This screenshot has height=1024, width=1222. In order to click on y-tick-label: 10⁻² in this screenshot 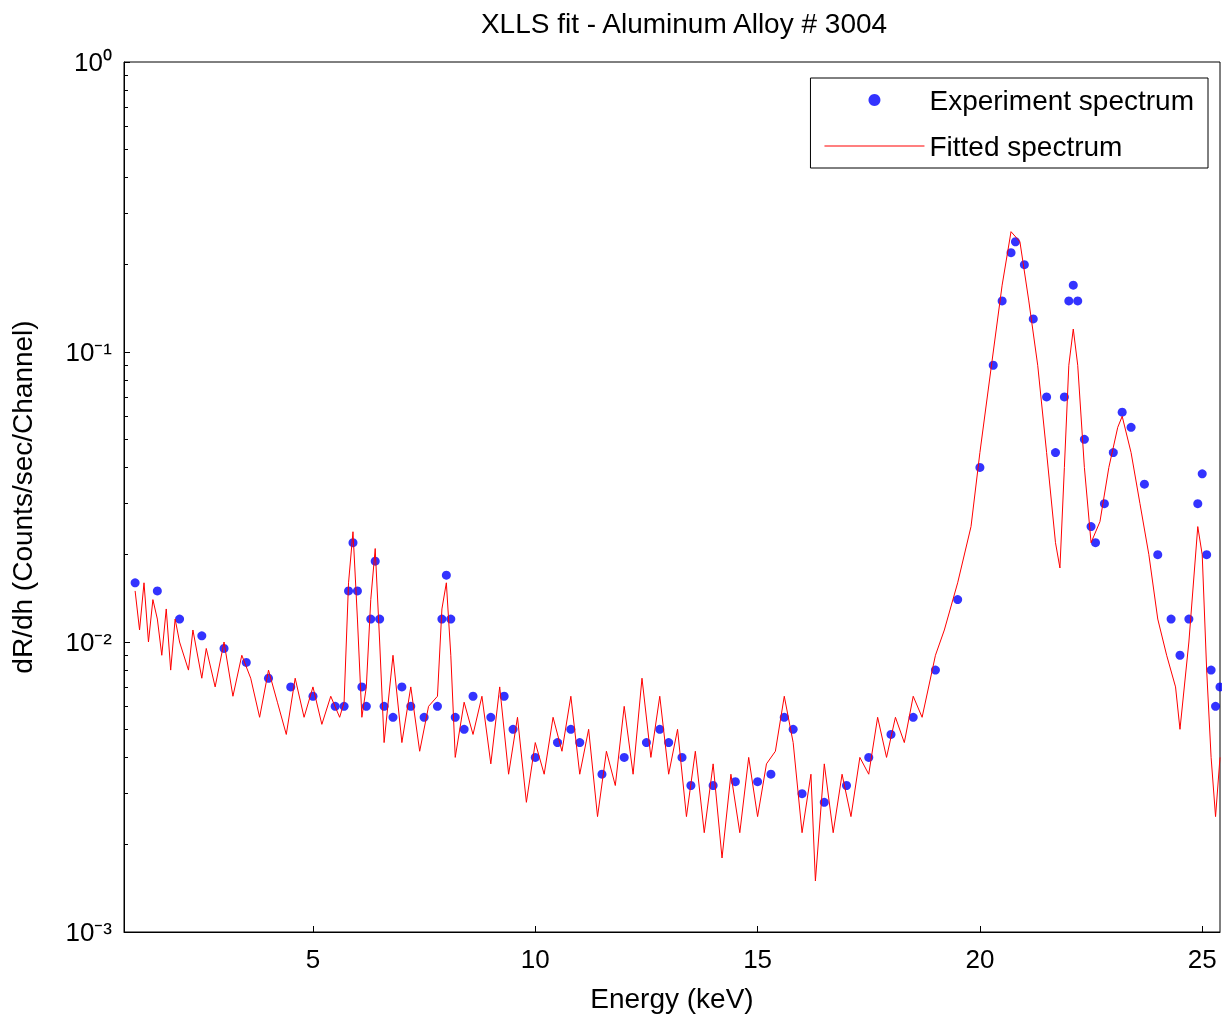, I will do `click(89, 642)`.